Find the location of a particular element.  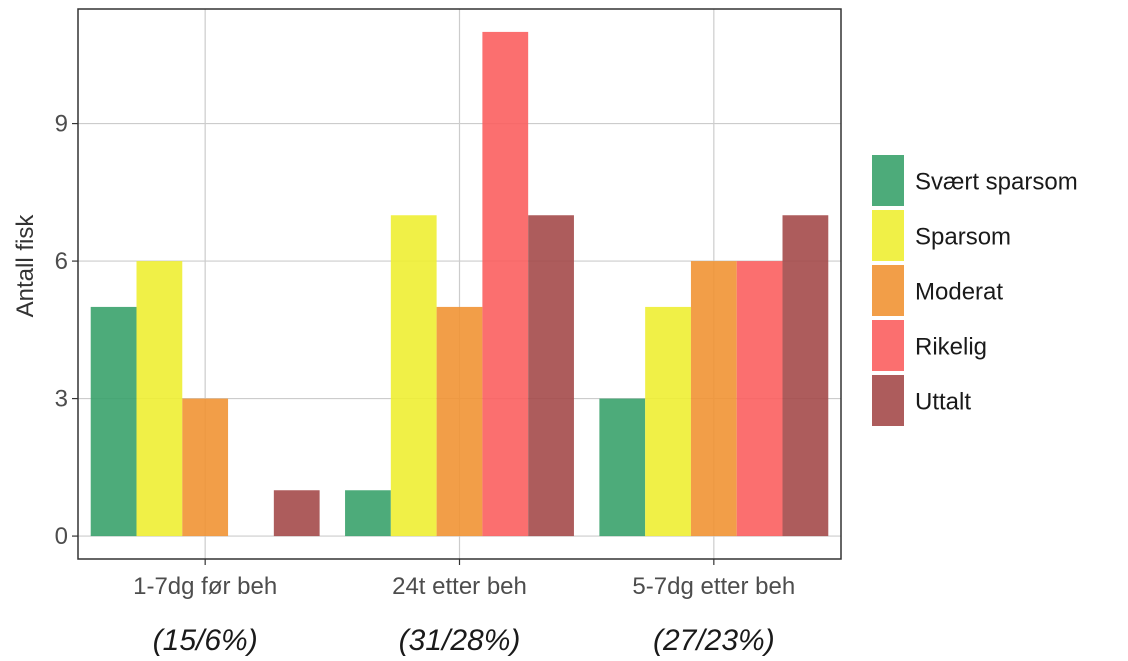

y-tick-label: 6 is located at coordinates (61, 261).